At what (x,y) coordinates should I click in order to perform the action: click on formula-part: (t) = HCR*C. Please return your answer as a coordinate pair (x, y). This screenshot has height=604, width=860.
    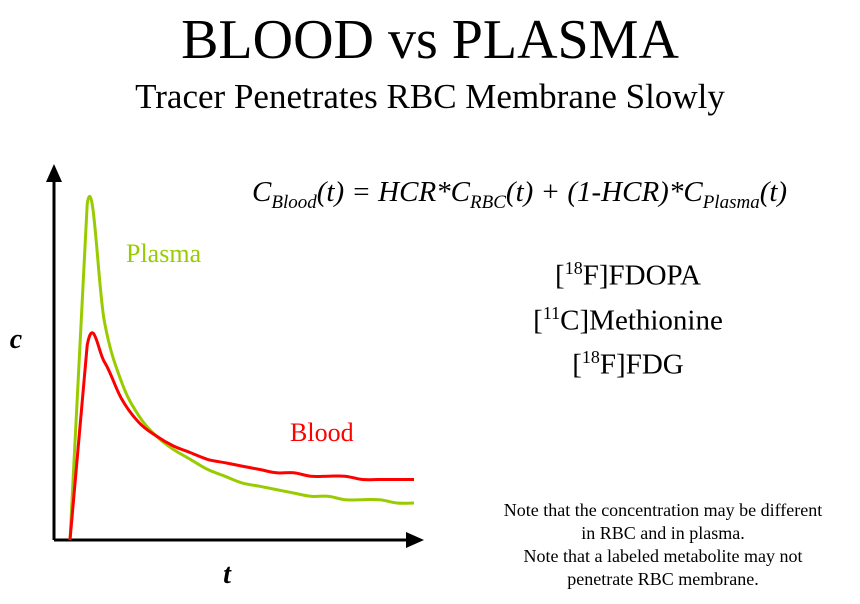
    Looking at the image, I should click on (393, 192).